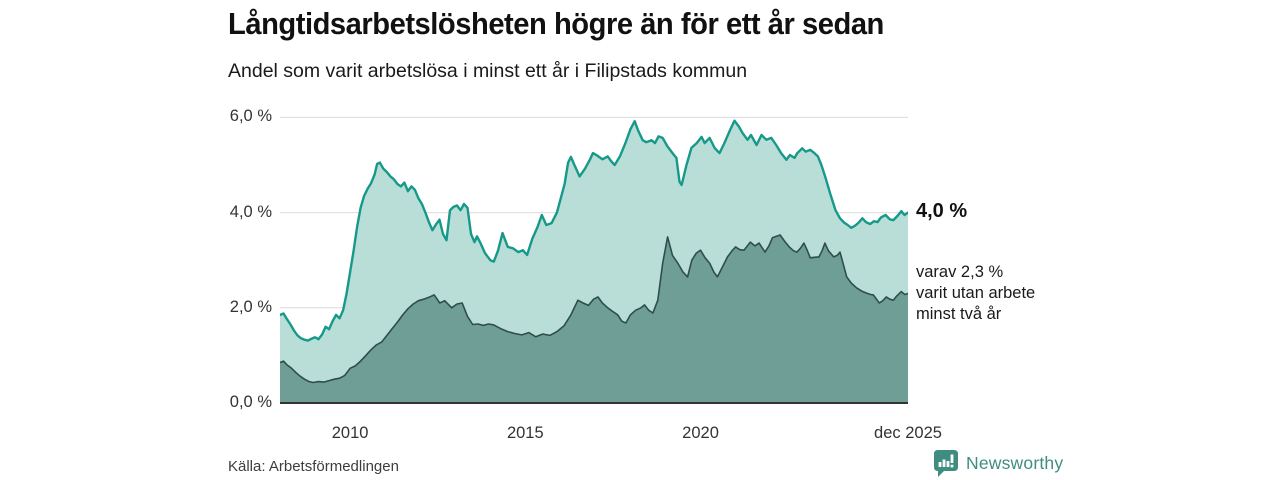 The image size is (1280, 480). What do you see at coordinates (700, 433) in the screenshot?
I see `x-tick-label: 2020` at bounding box center [700, 433].